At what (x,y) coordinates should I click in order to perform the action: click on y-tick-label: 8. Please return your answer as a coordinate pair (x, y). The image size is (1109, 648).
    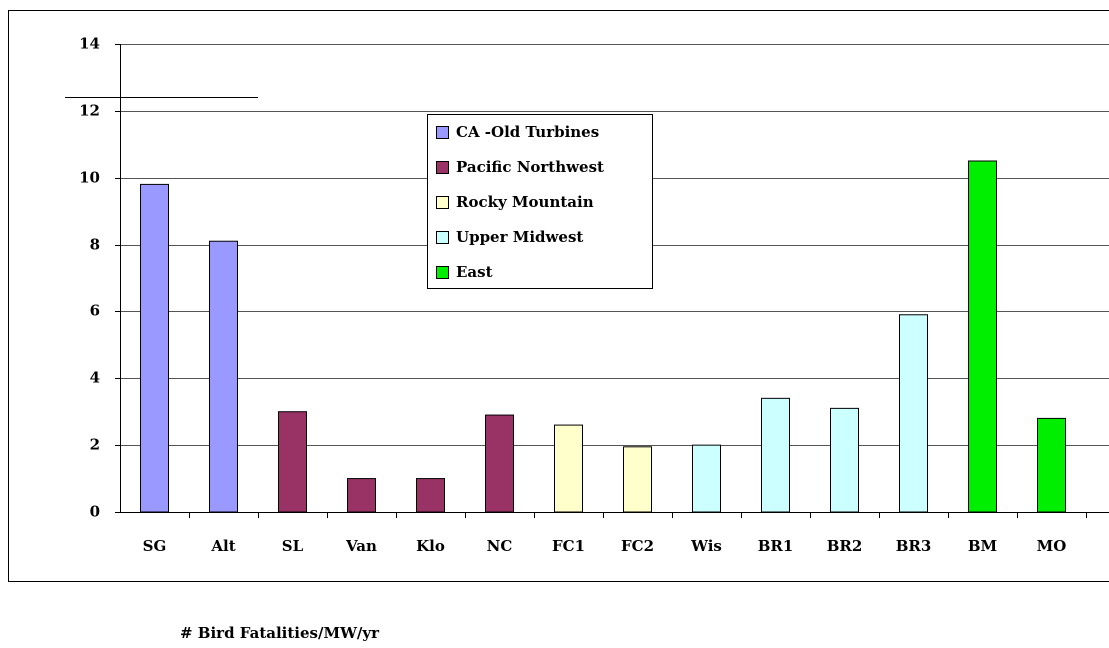
    Looking at the image, I should click on (95, 245).